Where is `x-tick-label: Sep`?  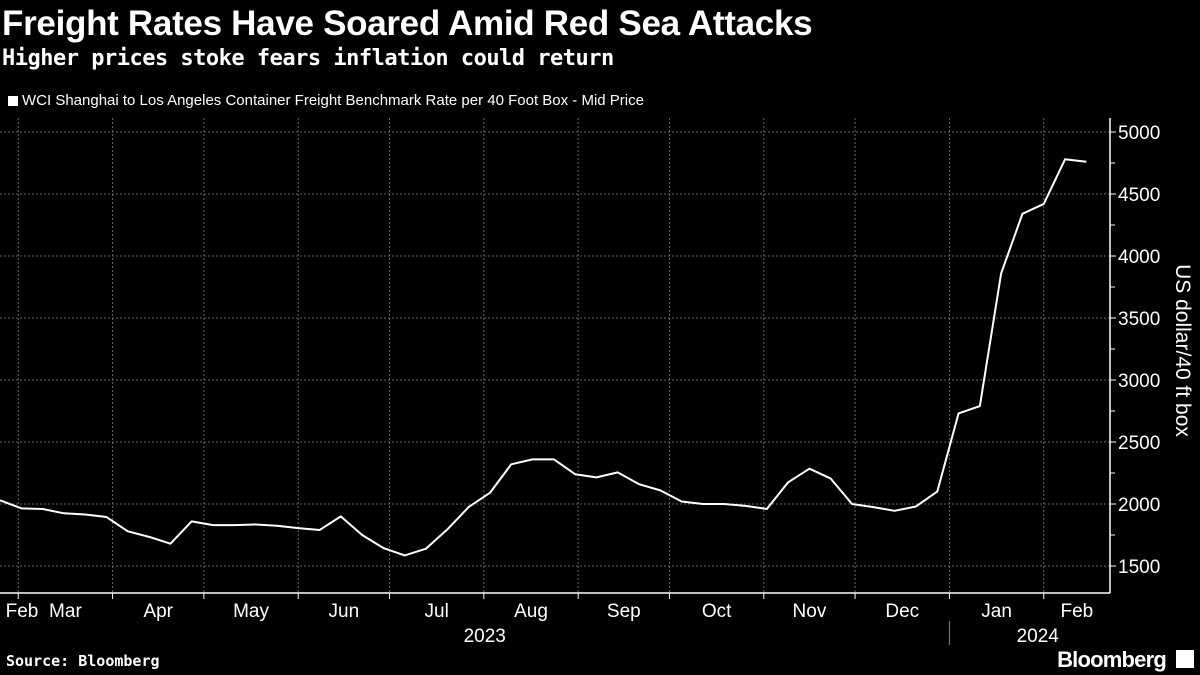
x-tick-label: Sep is located at coordinates (624, 611).